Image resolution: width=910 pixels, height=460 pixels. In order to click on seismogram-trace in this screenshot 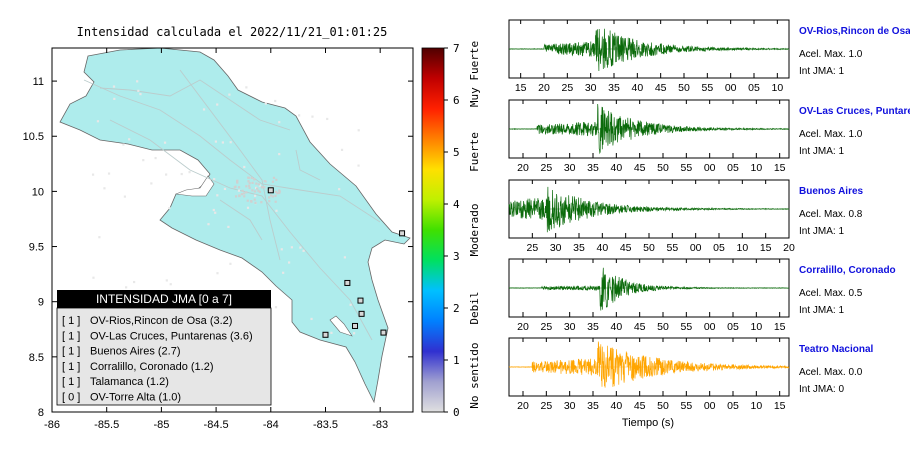, I will do `click(649, 364)`.